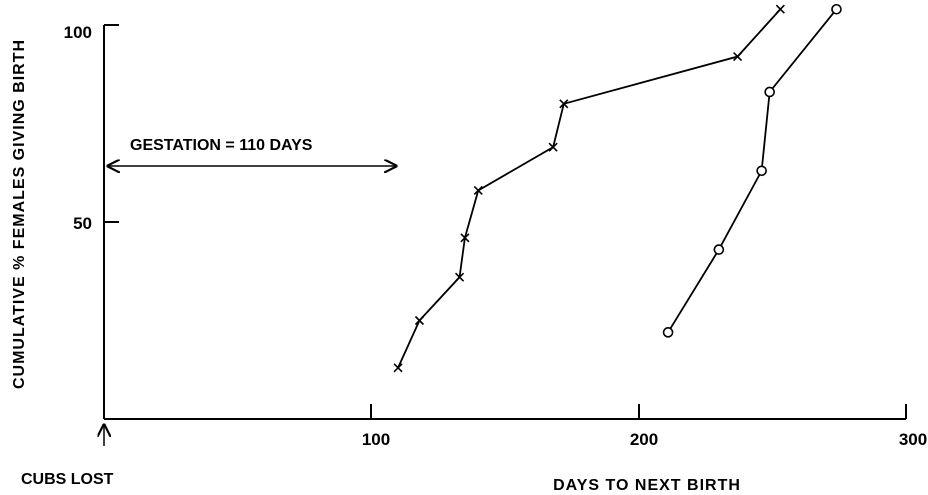  I want to click on x-tick-label-300: 300, so click(913, 439).